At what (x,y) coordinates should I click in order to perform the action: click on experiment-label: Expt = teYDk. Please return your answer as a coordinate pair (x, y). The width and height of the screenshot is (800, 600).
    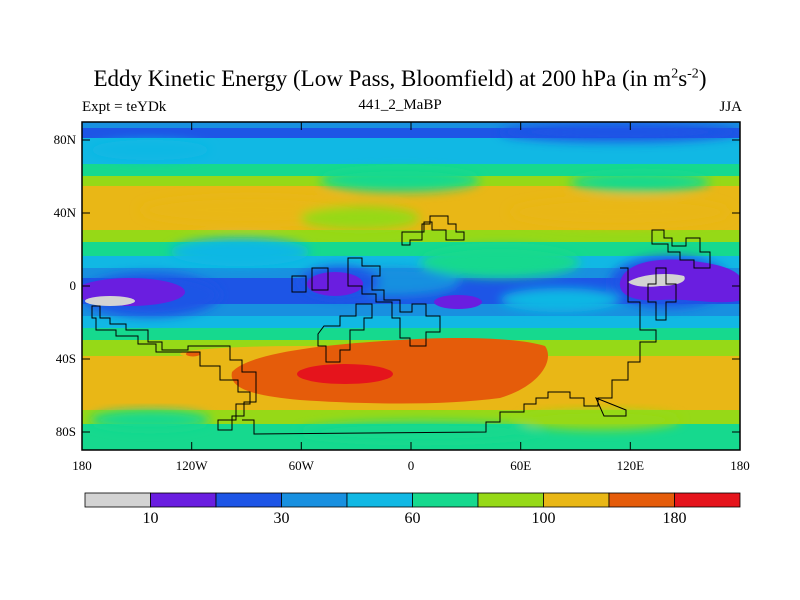
    Looking at the image, I should click on (124, 107).